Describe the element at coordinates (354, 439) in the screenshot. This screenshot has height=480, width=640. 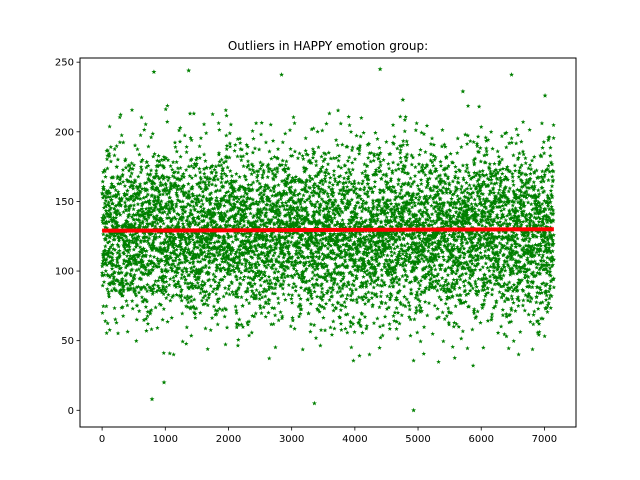
I see `x-tick-label: 4000` at that location.